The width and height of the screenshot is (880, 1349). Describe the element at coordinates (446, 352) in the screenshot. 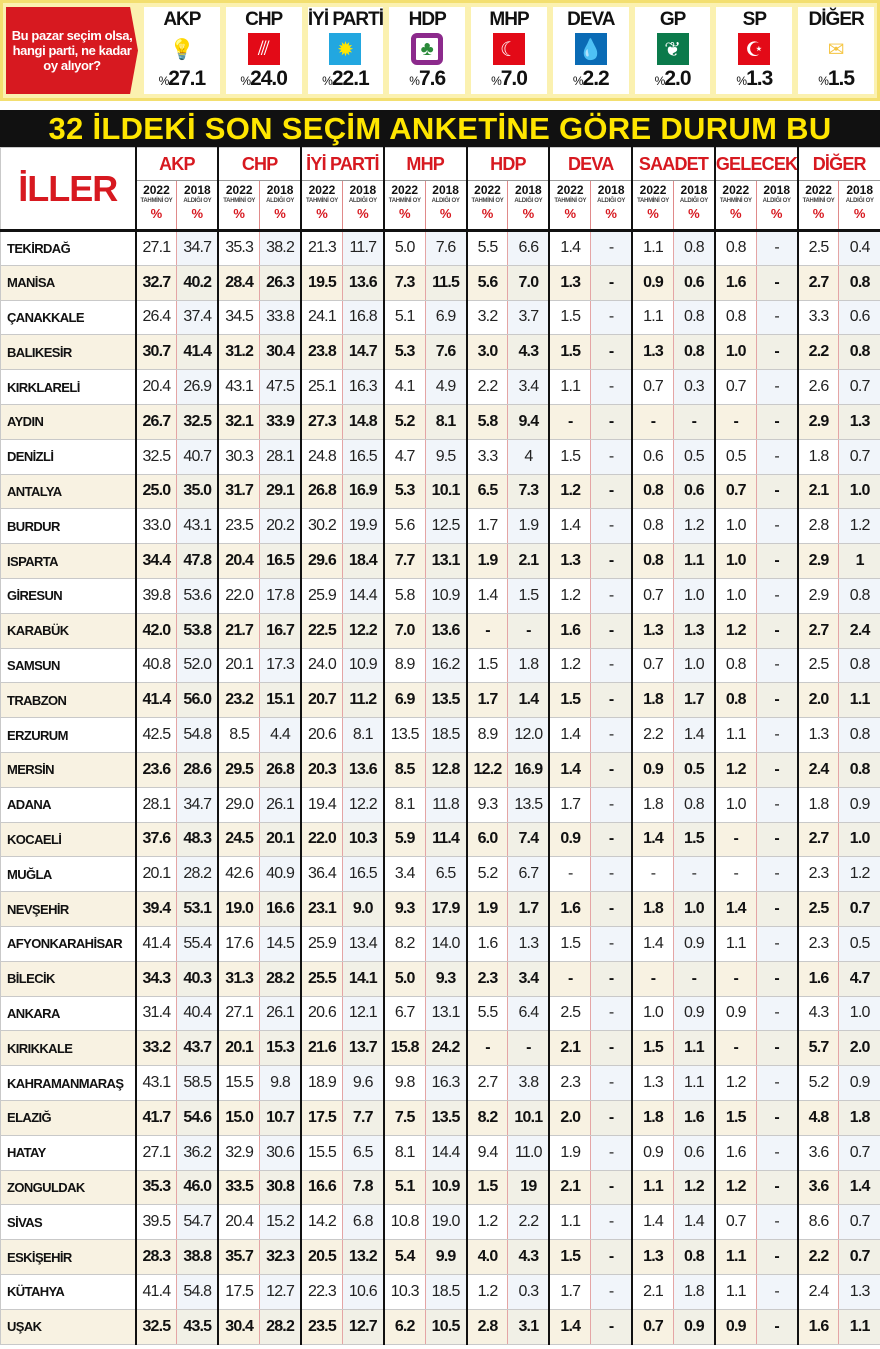

I see `cell-mhp-2018: 7.6` at that location.